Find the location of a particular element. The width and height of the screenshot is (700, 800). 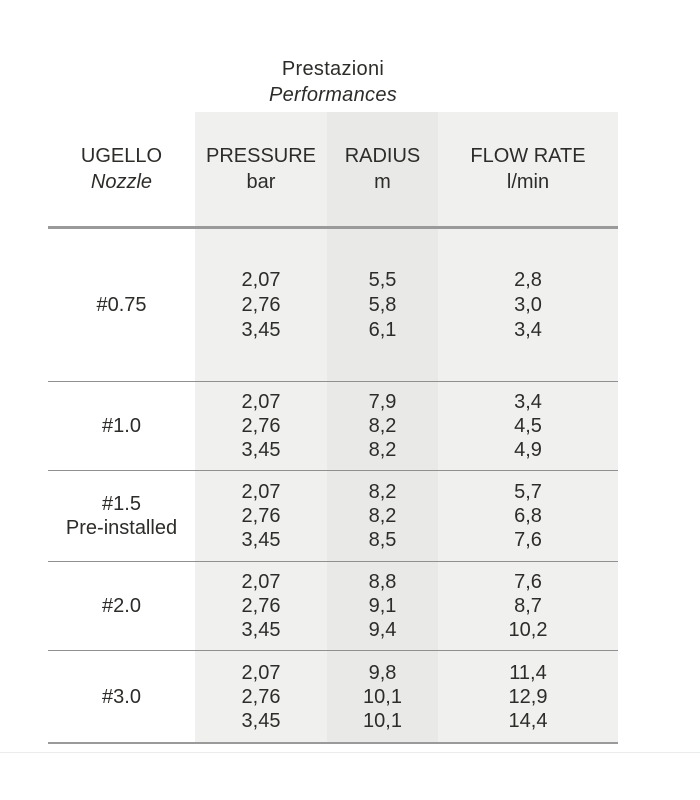

table-title-italian: Prestazioni is located at coordinates (333, 69).